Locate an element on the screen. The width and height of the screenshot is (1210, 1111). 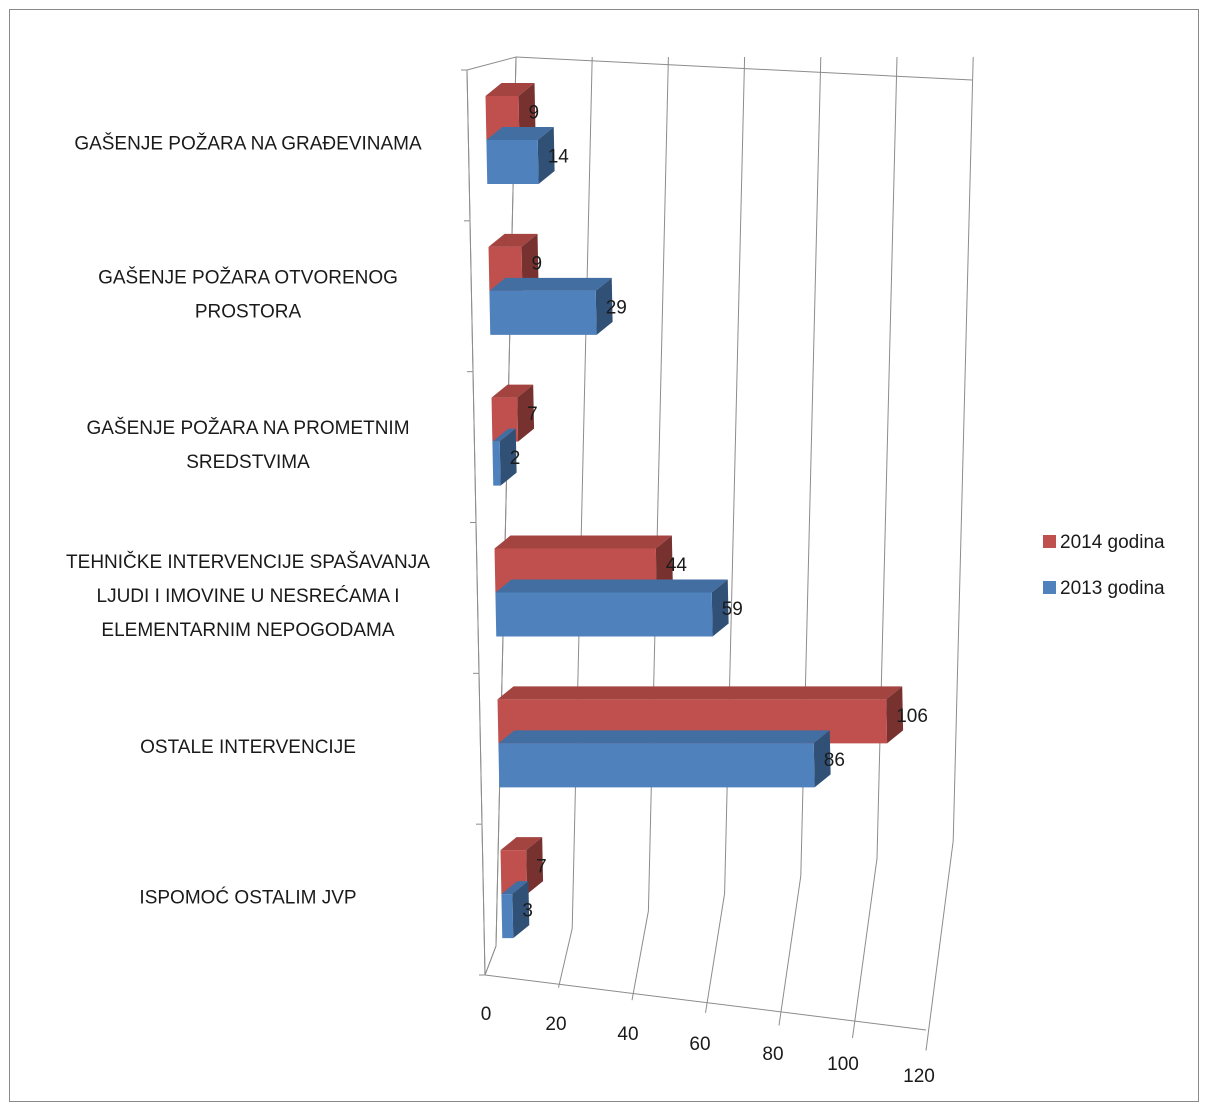
category-label-line: PROSTORA is located at coordinates (248, 311).